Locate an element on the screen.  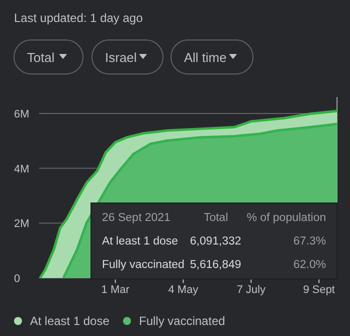
y-tick-label: 4M is located at coordinates (22, 169).